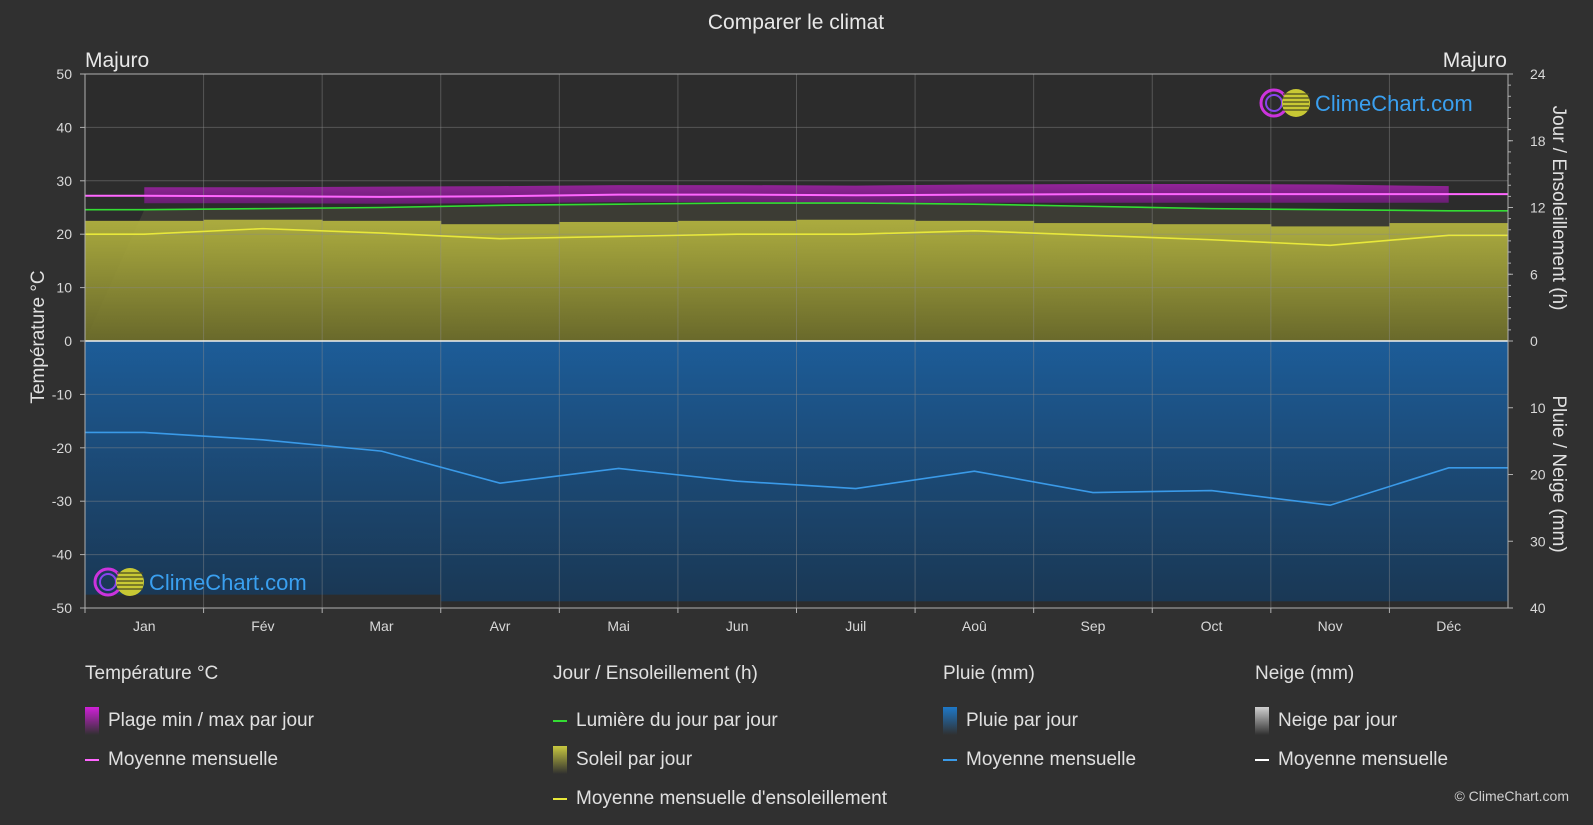  What do you see at coordinates (211, 720) in the screenshot?
I see `legend-label: Plage min / max par jour` at bounding box center [211, 720].